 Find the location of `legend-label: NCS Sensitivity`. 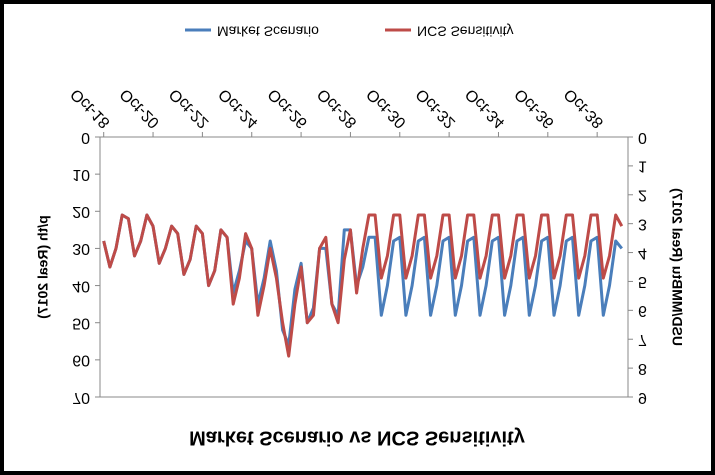

legend-label: NCS Sensitivity is located at coordinates (465, 31).